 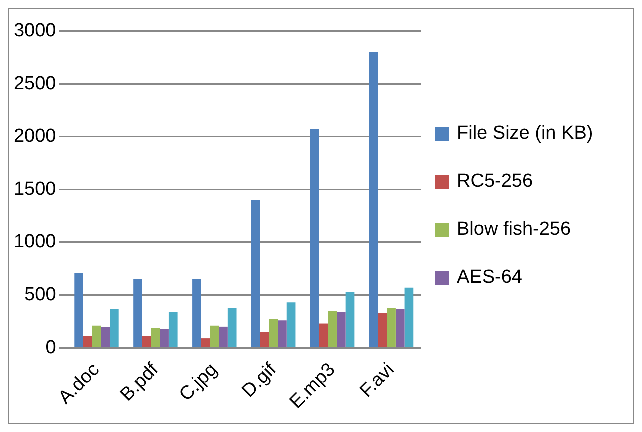 I want to click on legend-label: AES-64, so click(x=489, y=278).